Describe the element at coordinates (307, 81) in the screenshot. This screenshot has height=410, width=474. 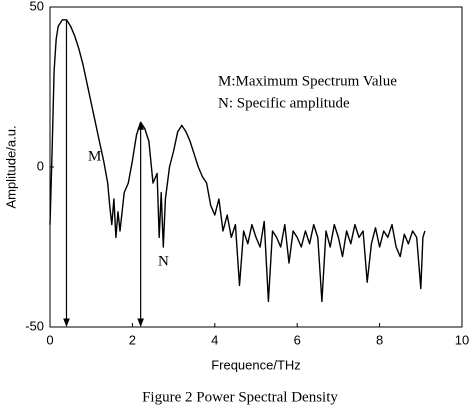
I see `annotation: M:Maximum Spectrum Value` at that location.